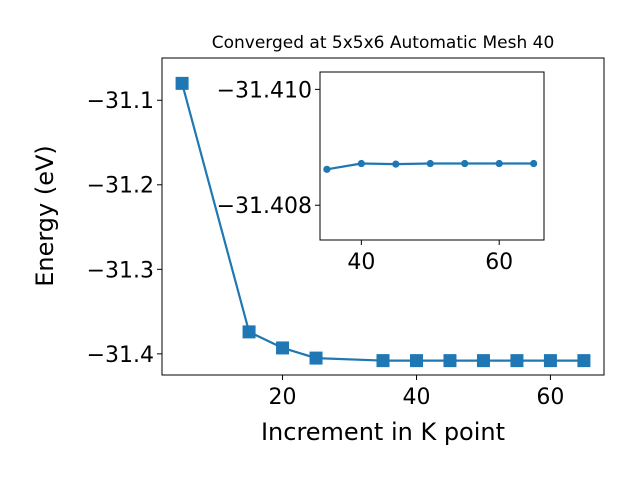 This screenshot has width=640, height=480. Describe the element at coordinates (383, 432) in the screenshot. I see `x-axis-label: Increment in K point` at that location.